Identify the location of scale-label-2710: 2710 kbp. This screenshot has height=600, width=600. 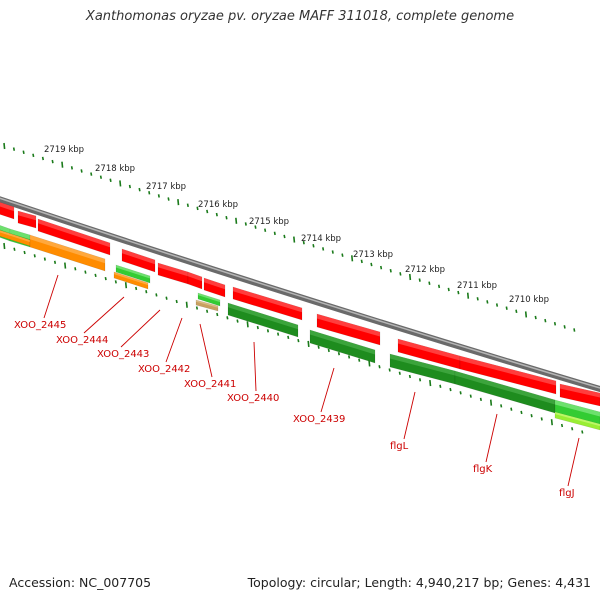
(529, 300).